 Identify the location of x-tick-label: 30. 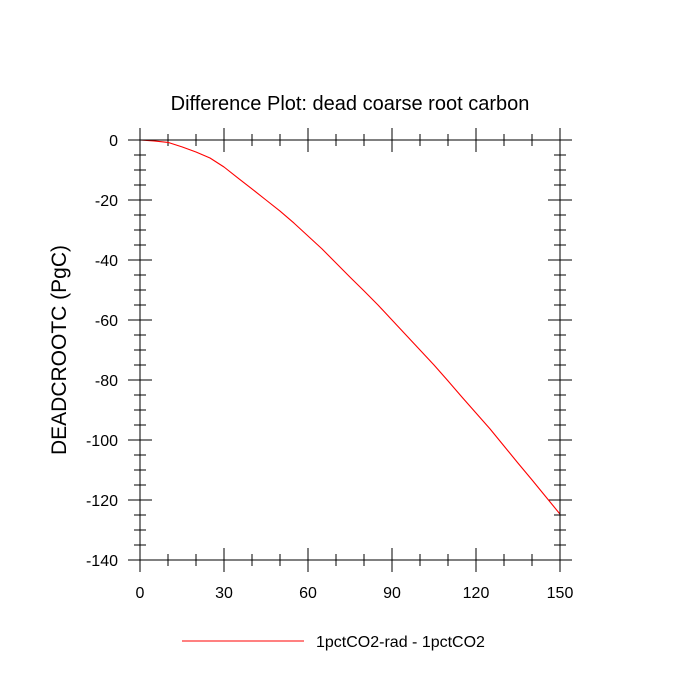
(224, 593).